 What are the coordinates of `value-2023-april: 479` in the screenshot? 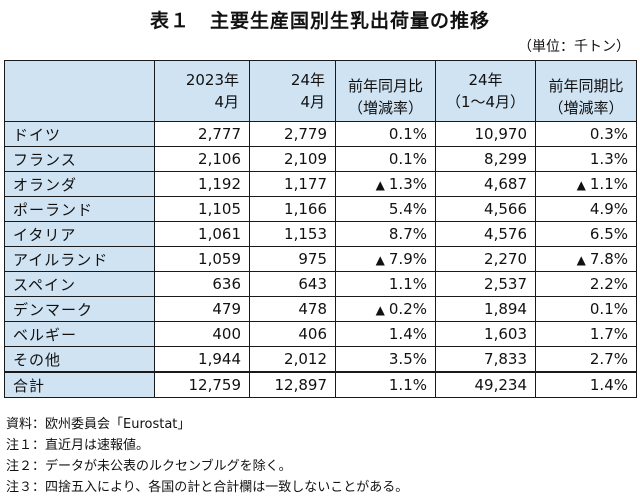 It's located at (202, 309).